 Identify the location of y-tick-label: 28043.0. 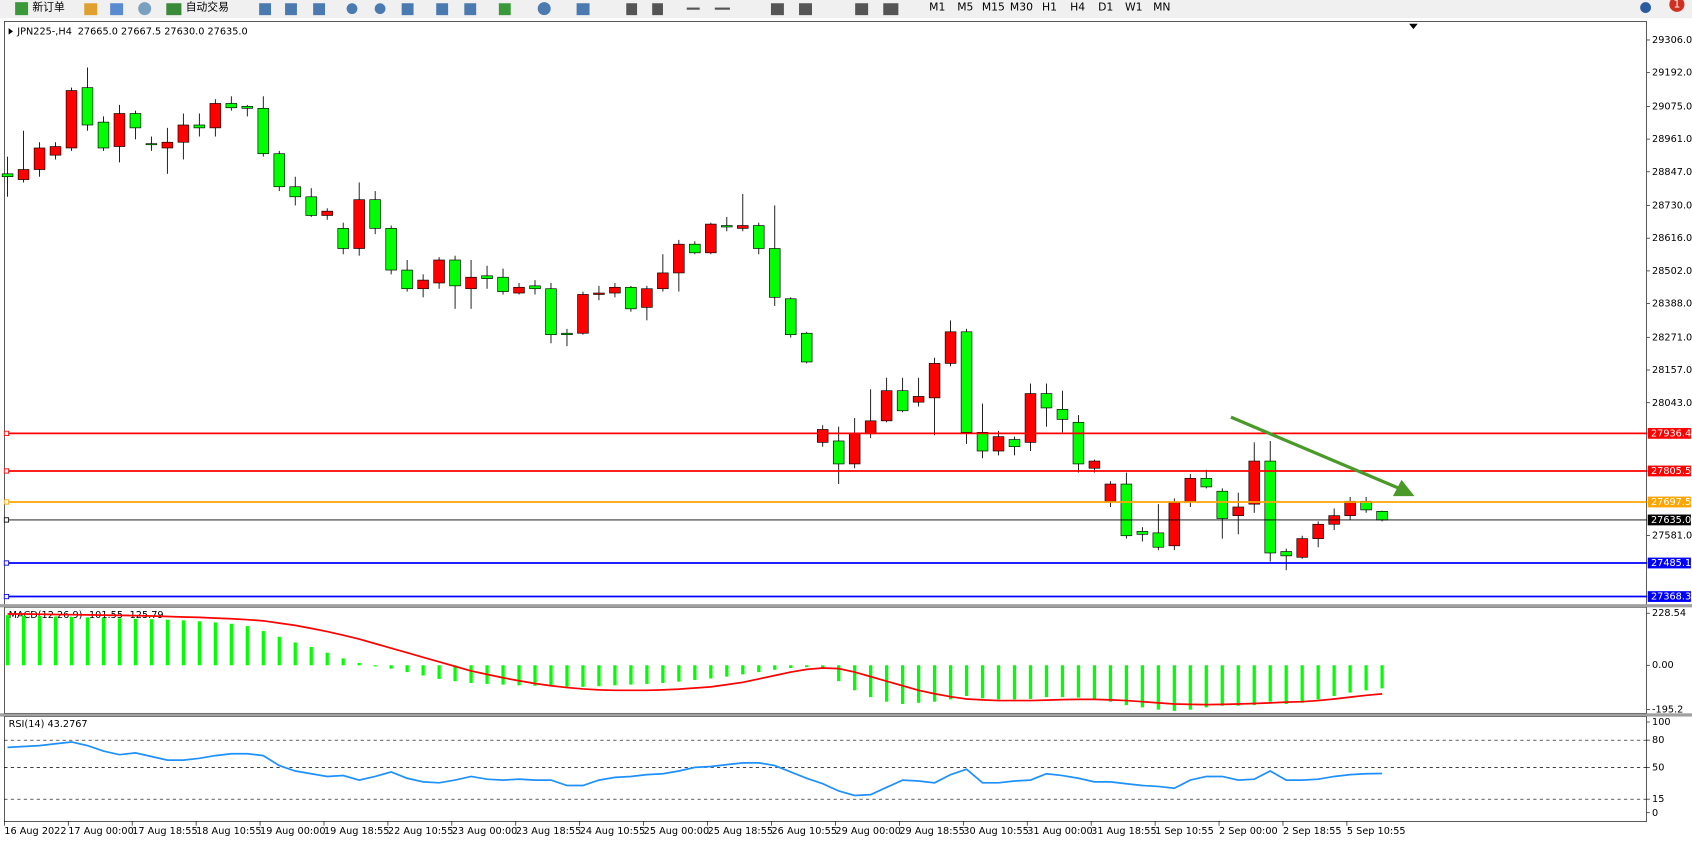
(1672, 403).